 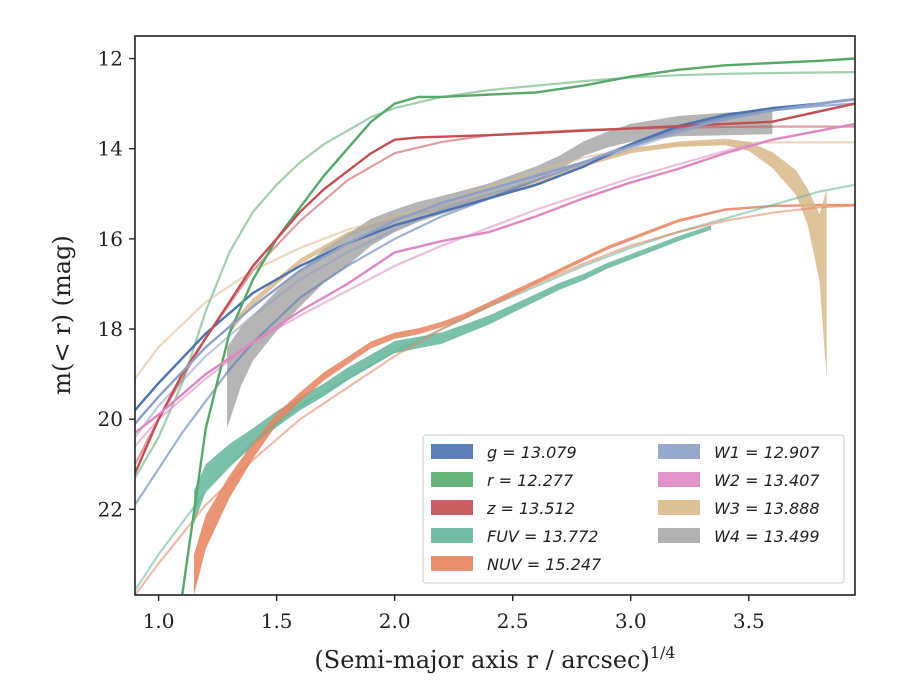 What do you see at coordinates (110, 329) in the screenshot?
I see `y-tick-label: 18` at bounding box center [110, 329].